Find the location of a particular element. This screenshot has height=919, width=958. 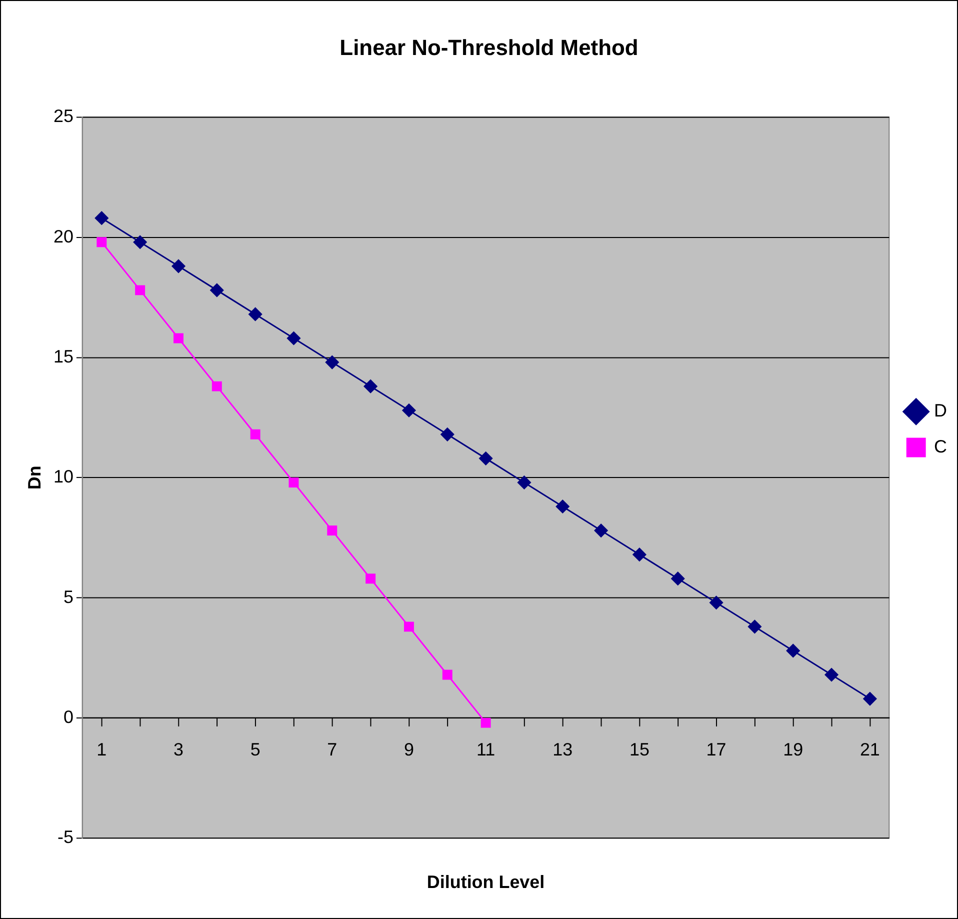

y-tick-label: 15 is located at coordinates (63, 356).